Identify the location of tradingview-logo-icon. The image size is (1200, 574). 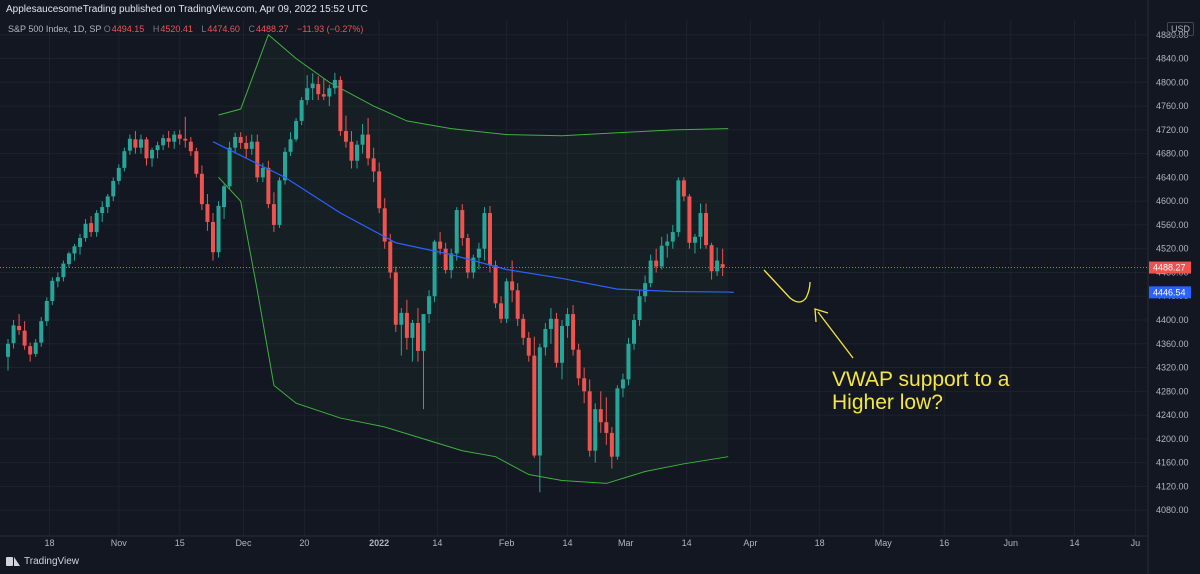
(13, 561).